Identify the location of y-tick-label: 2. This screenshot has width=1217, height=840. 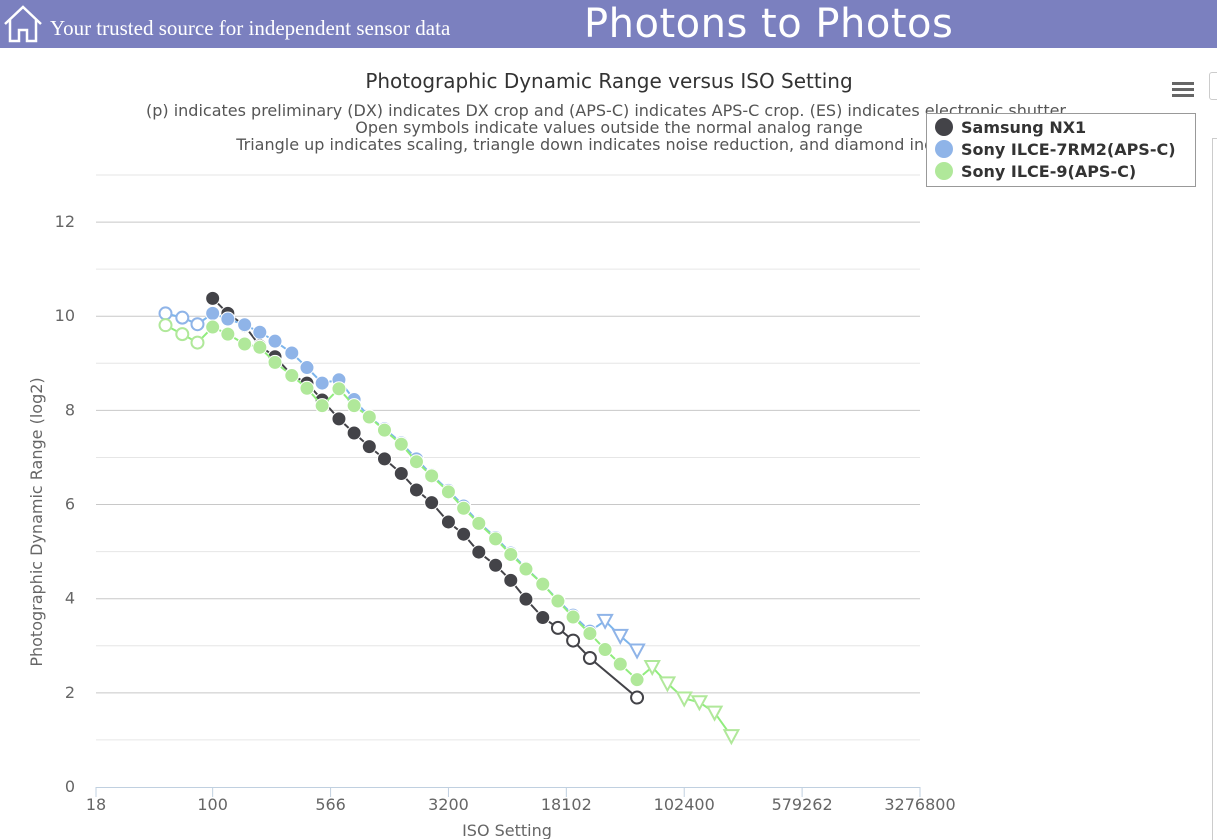
(70, 692).